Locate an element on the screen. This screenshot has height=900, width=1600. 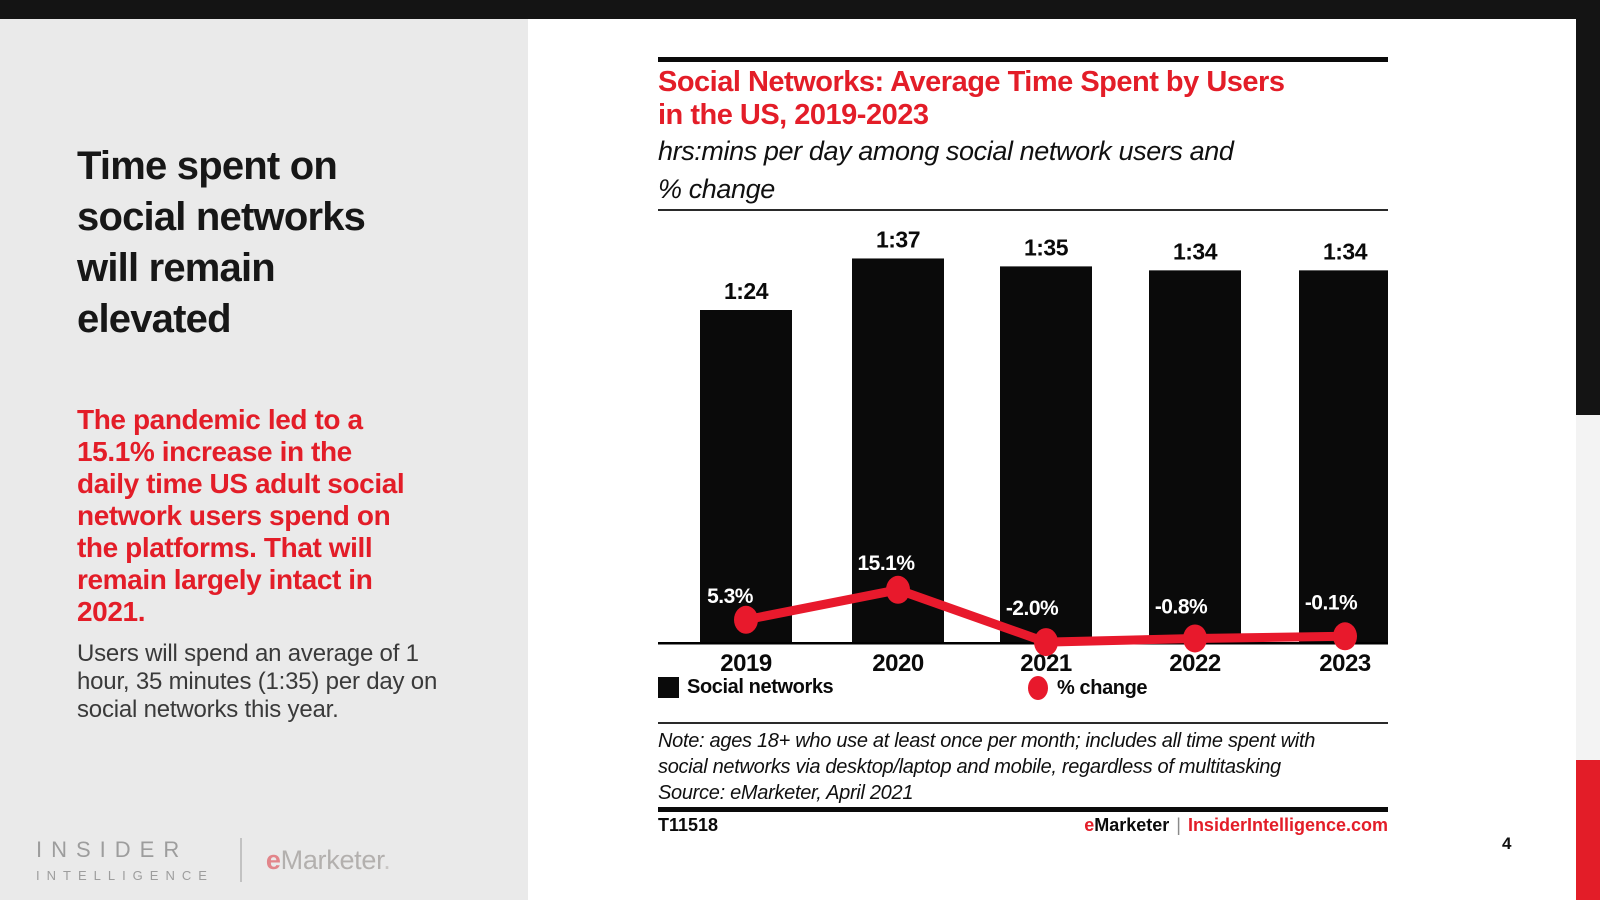
svg-text: 1:35 is located at coordinates (1046, 247).